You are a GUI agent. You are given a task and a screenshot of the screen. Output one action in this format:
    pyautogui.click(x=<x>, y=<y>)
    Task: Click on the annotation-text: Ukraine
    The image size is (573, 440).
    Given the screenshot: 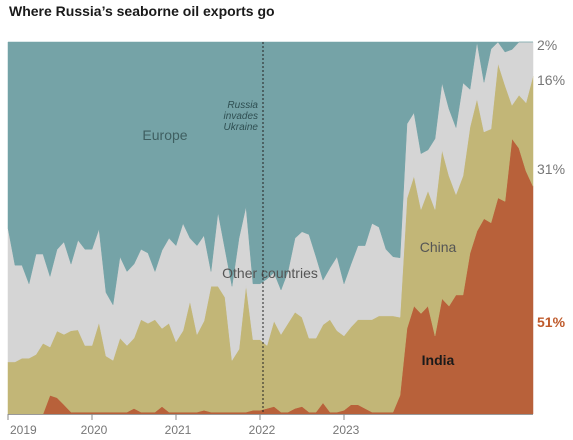 What is the action you would take?
    pyautogui.click(x=241, y=127)
    